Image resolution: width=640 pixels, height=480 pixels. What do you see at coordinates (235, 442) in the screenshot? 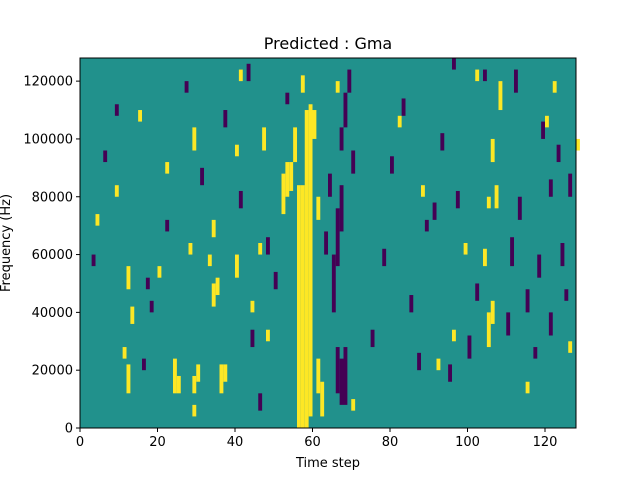
I see `x-tick-label: 40` at bounding box center [235, 442].